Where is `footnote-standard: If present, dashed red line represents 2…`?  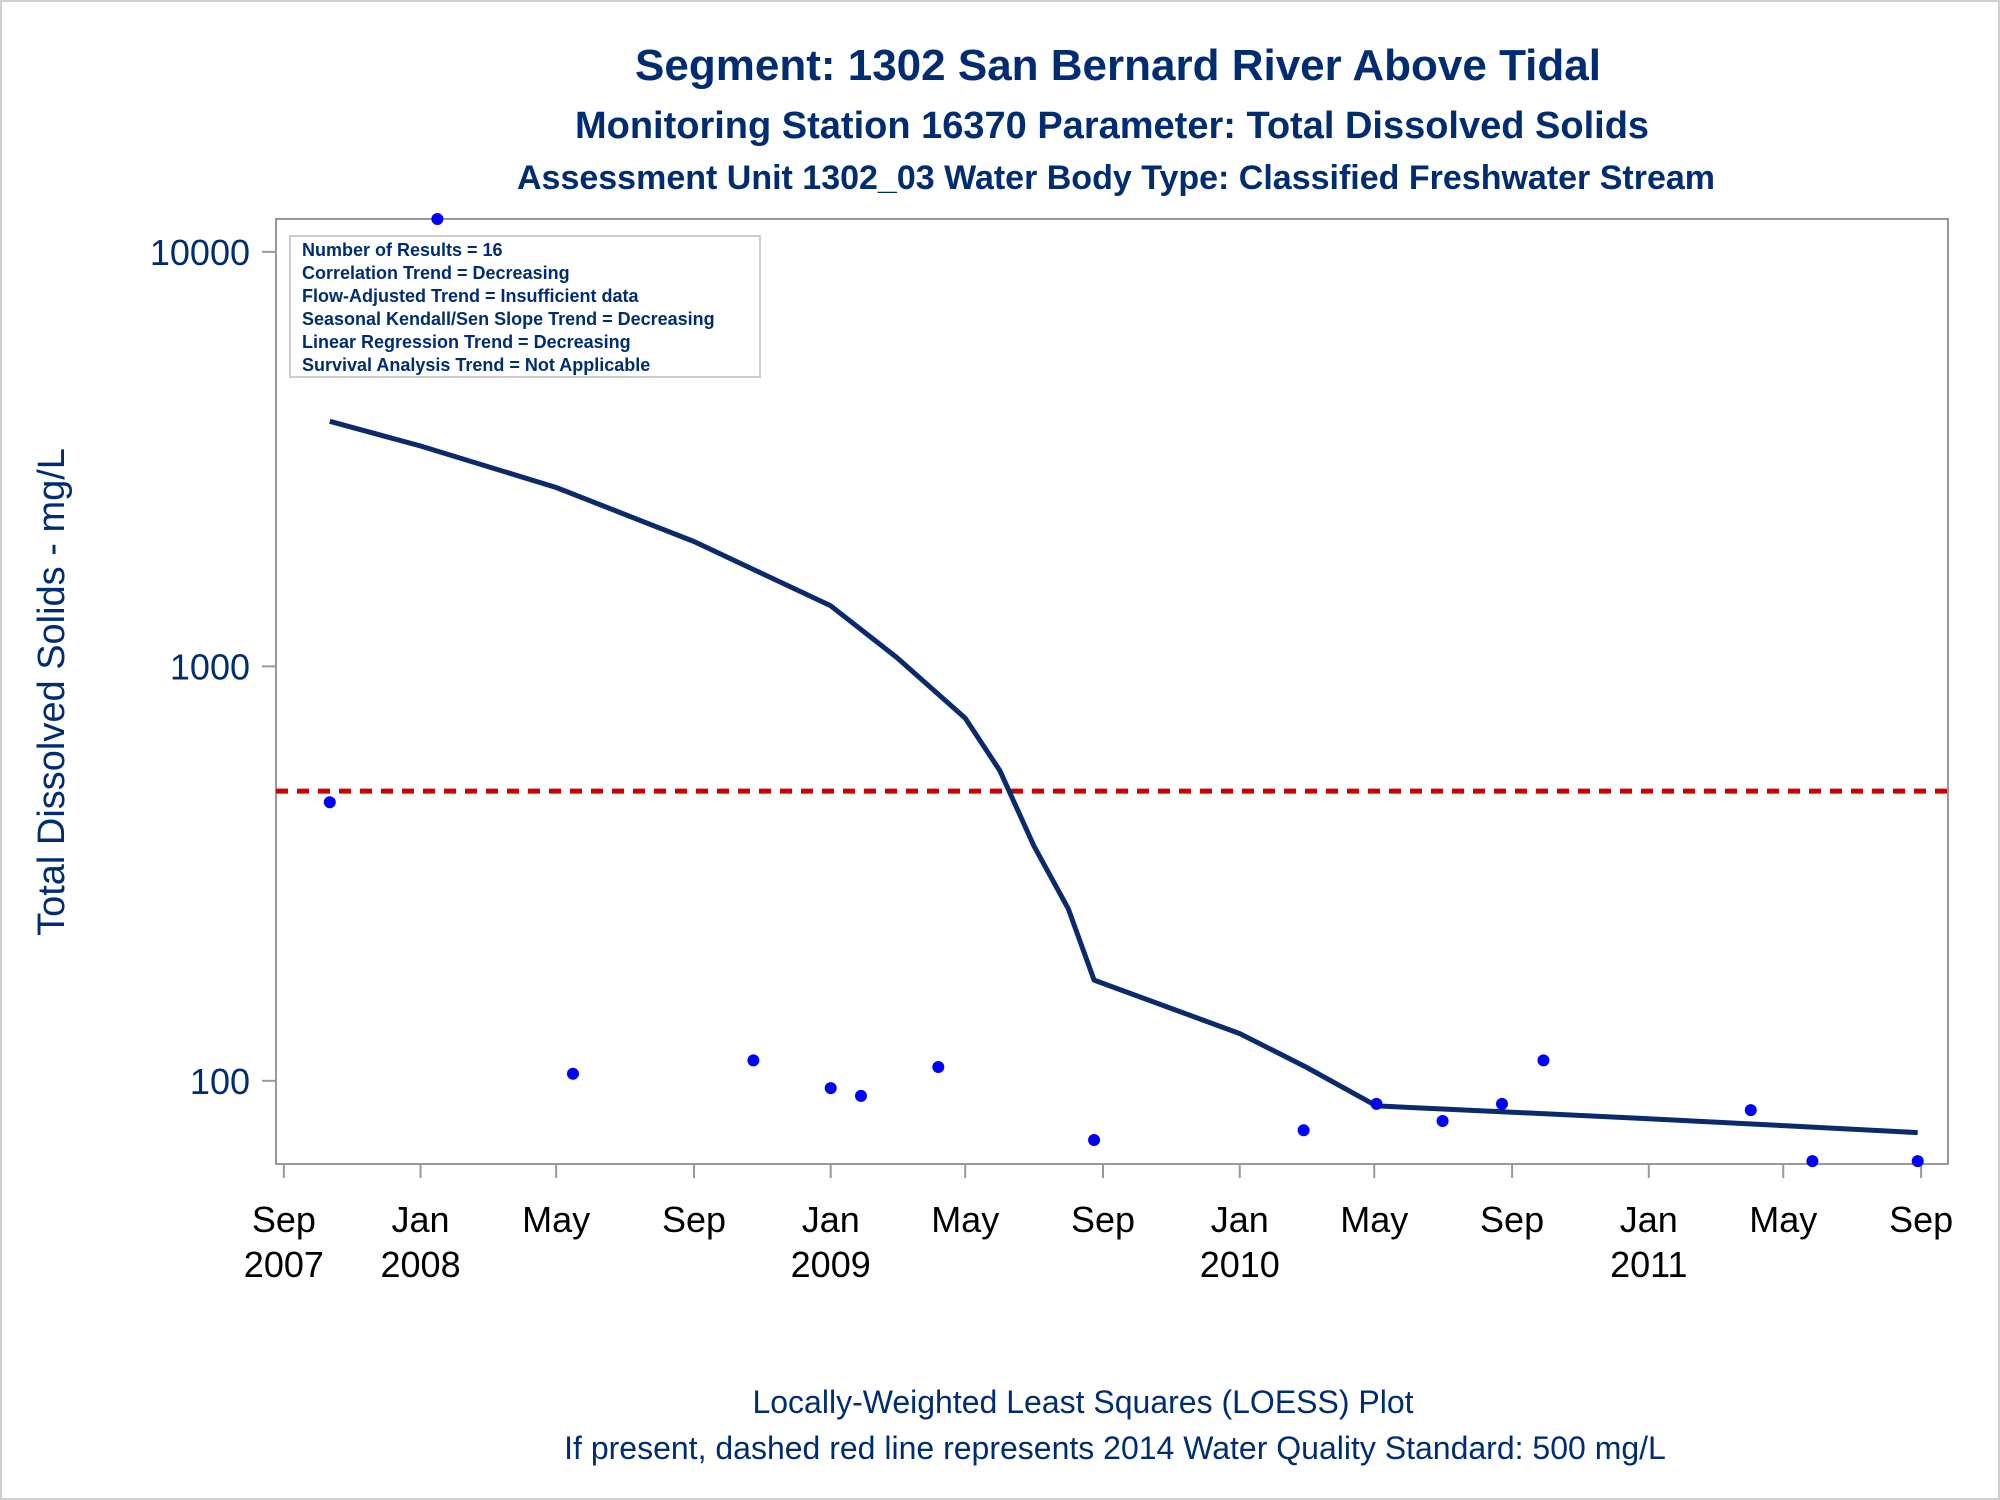
footnote-standard: If present, dashed red line represents 2… is located at coordinates (1115, 1448).